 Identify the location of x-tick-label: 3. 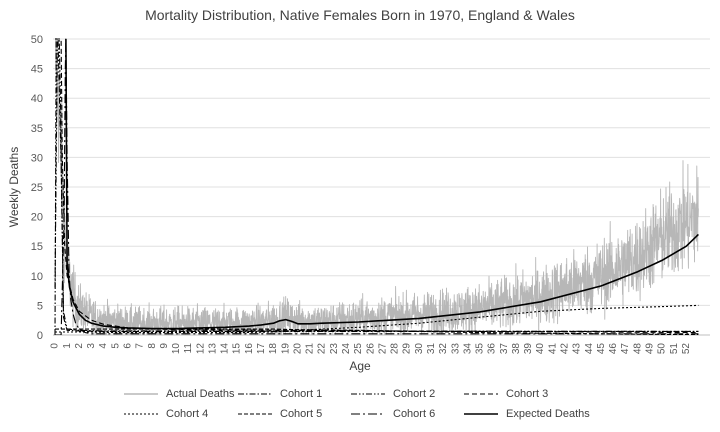
(91, 346).